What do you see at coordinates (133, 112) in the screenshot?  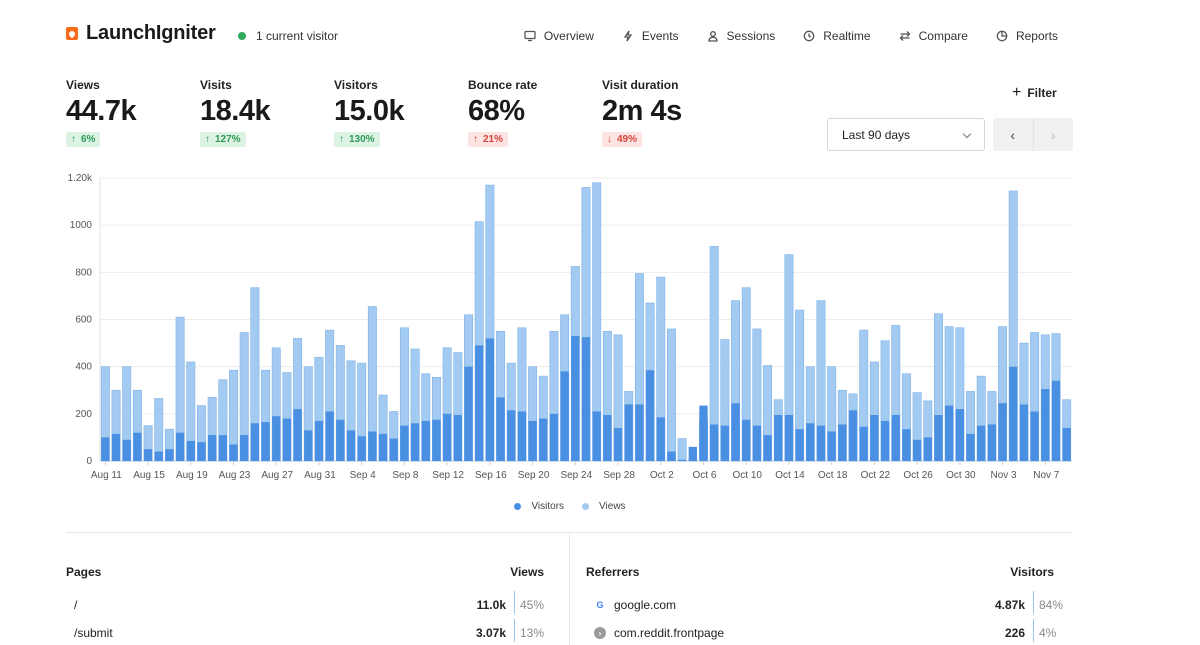 I see `metric-views: Views 44.7k ↑ 6%` at bounding box center [133, 112].